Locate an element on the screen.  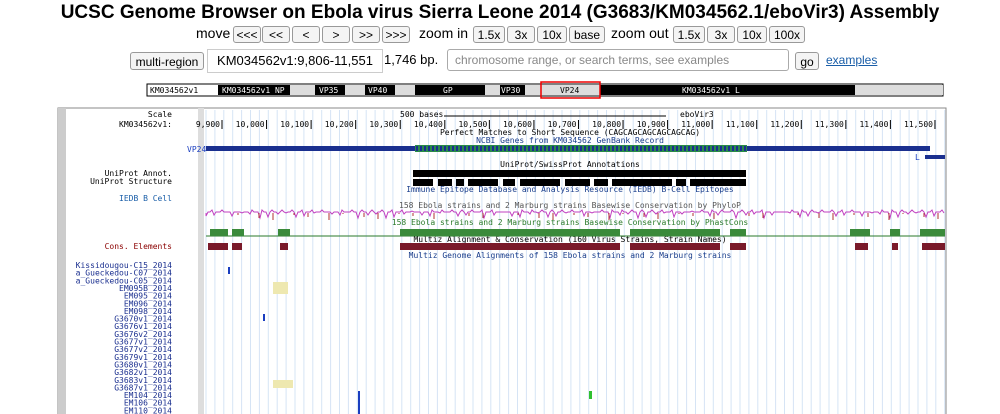
alignment-block is located at coordinates (590, 395).